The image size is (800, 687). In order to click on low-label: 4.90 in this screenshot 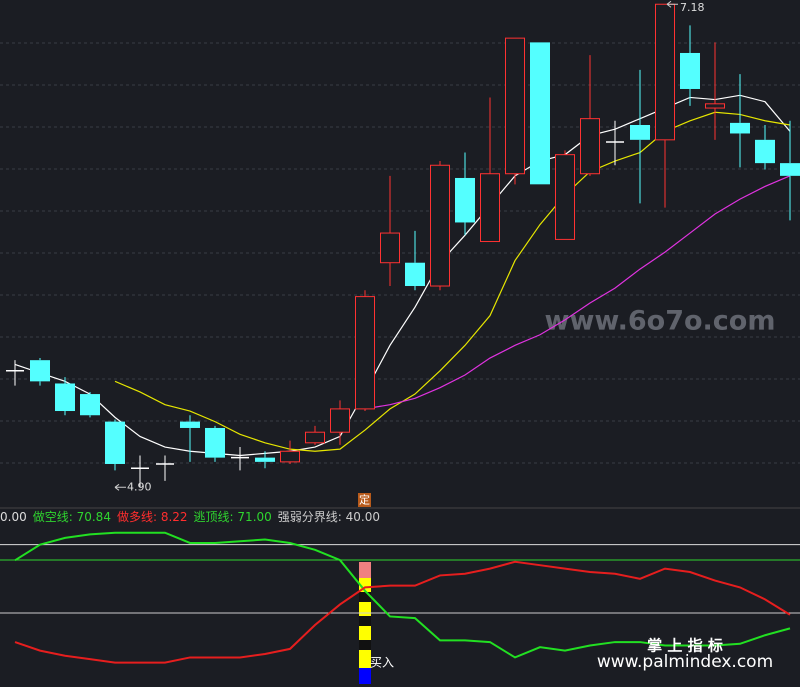, I will do `click(139, 486)`.